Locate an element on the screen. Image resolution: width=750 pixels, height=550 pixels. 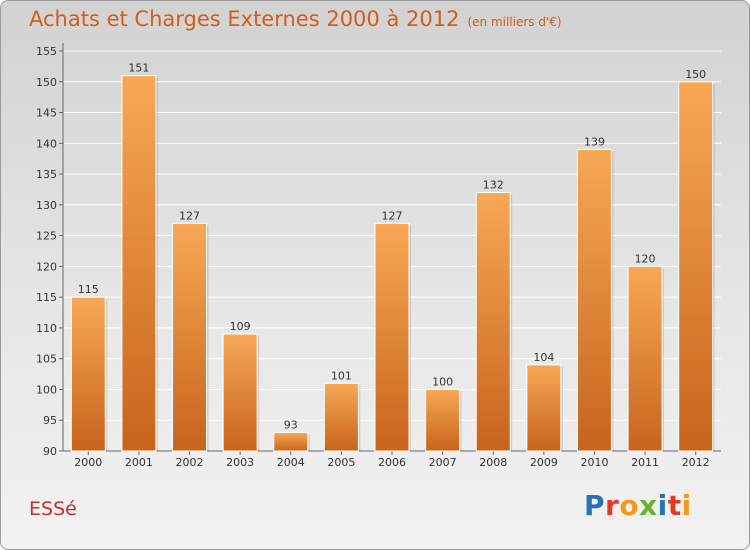
logo-letter: P is located at coordinates (595, 505).